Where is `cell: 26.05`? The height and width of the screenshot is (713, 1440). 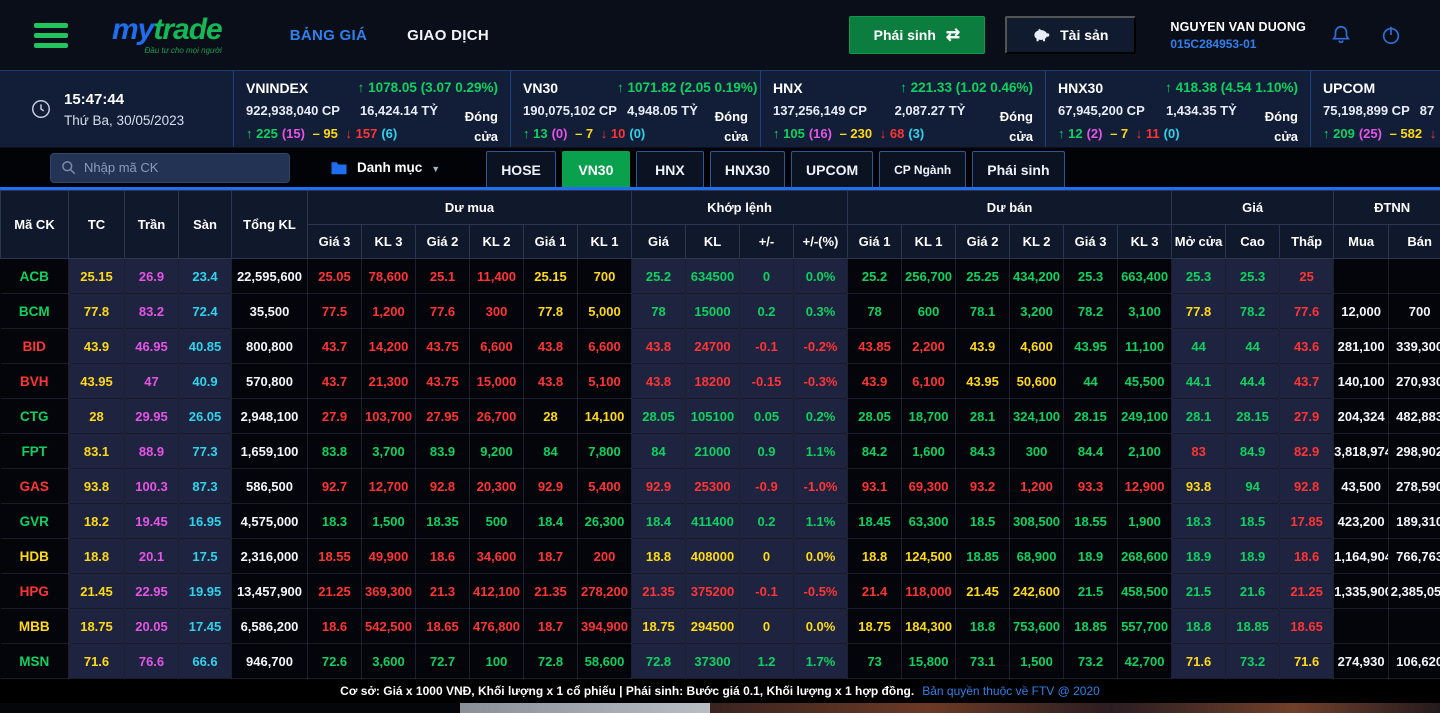 cell: 26.05 is located at coordinates (205, 416).